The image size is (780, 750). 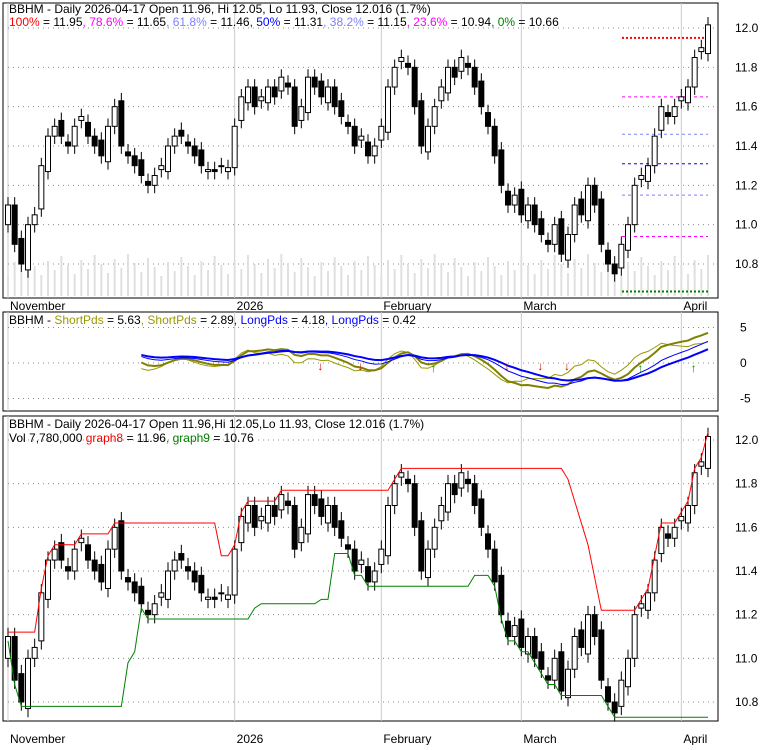 What do you see at coordinates (743, 328) in the screenshot?
I see `y-tick-label: 5` at bounding box center [743, 328].